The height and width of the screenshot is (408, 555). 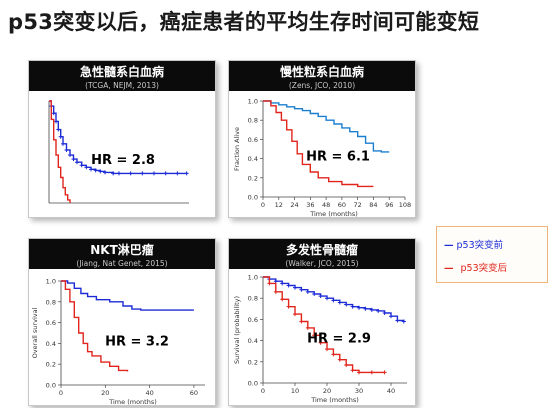 I want to click on legend-label-before: p53突变前, so click(x=480, y=245).